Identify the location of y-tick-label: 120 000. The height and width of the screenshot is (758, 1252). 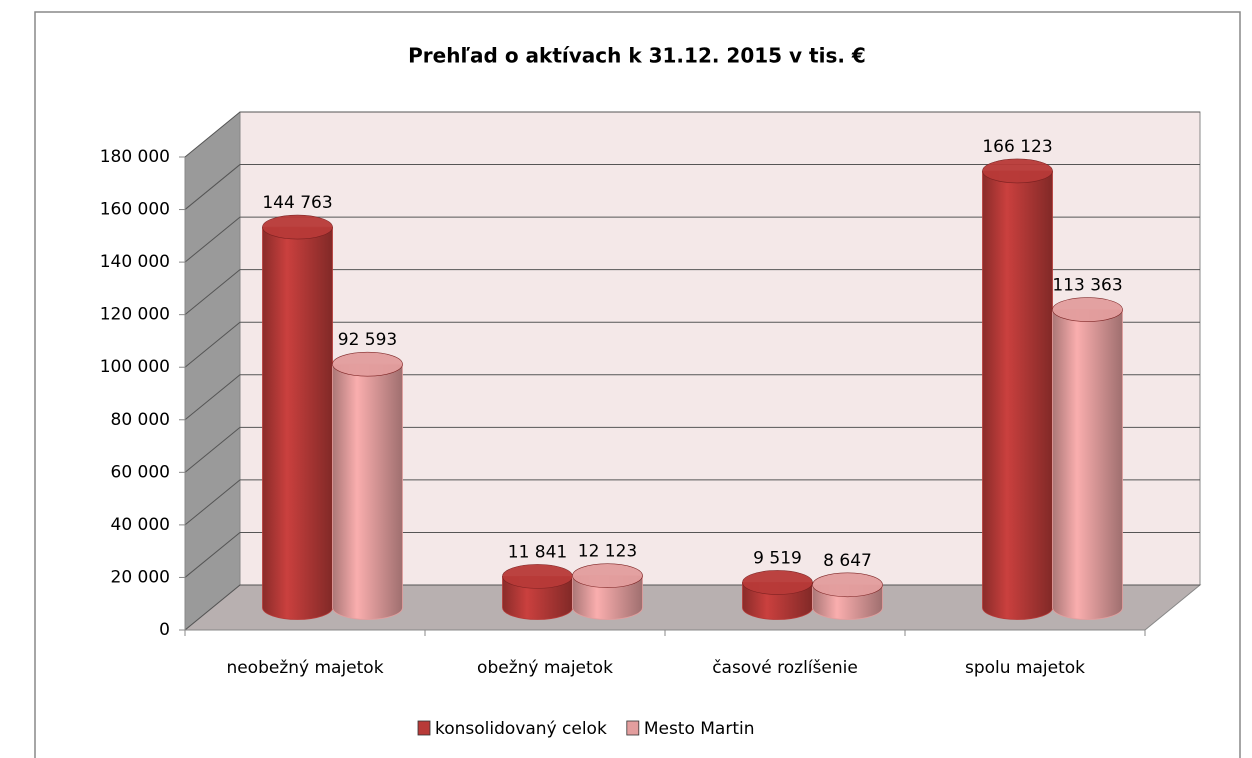
(135, 315).